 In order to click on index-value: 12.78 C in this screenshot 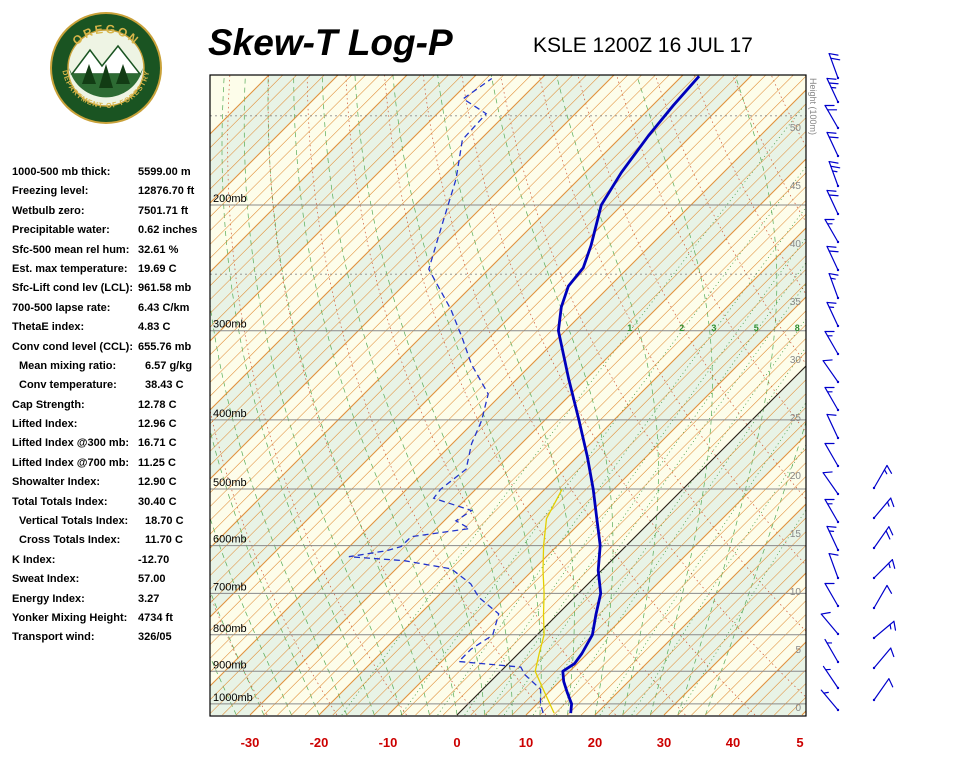, I will do `click(157, 404)`.